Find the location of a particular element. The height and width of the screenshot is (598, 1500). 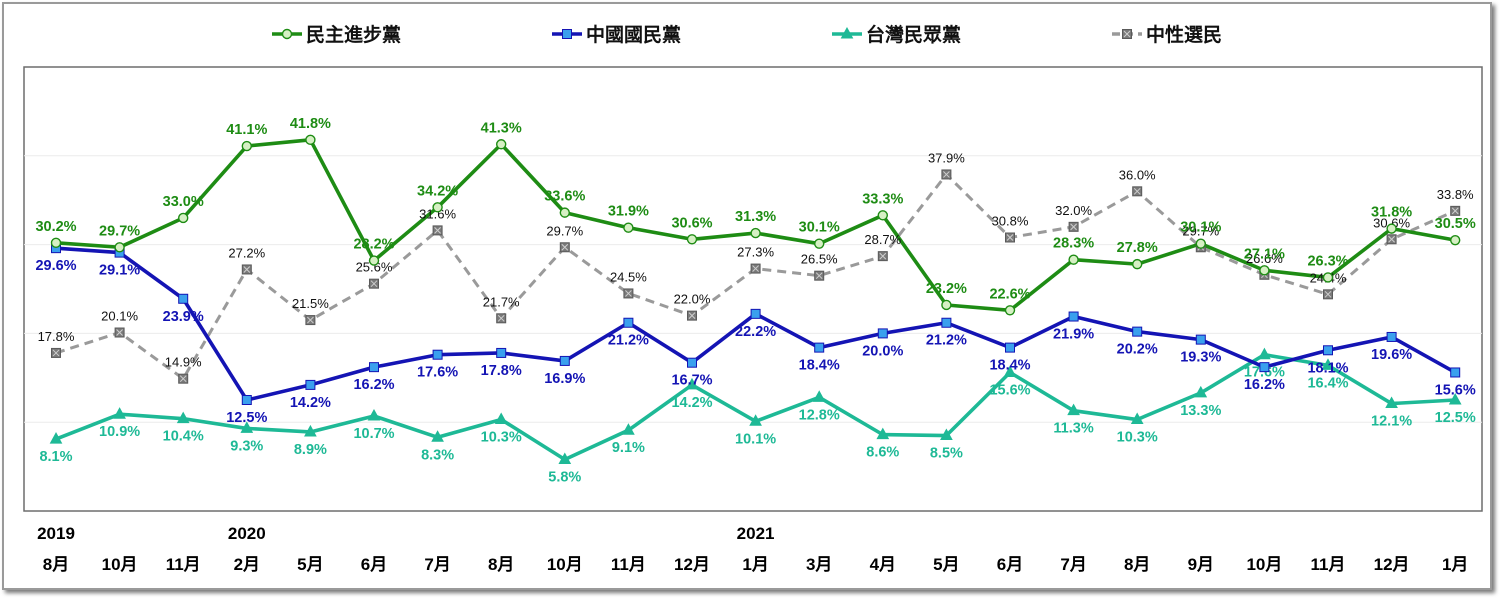

data-label: 16.7% is located at coordinates (691, 381).